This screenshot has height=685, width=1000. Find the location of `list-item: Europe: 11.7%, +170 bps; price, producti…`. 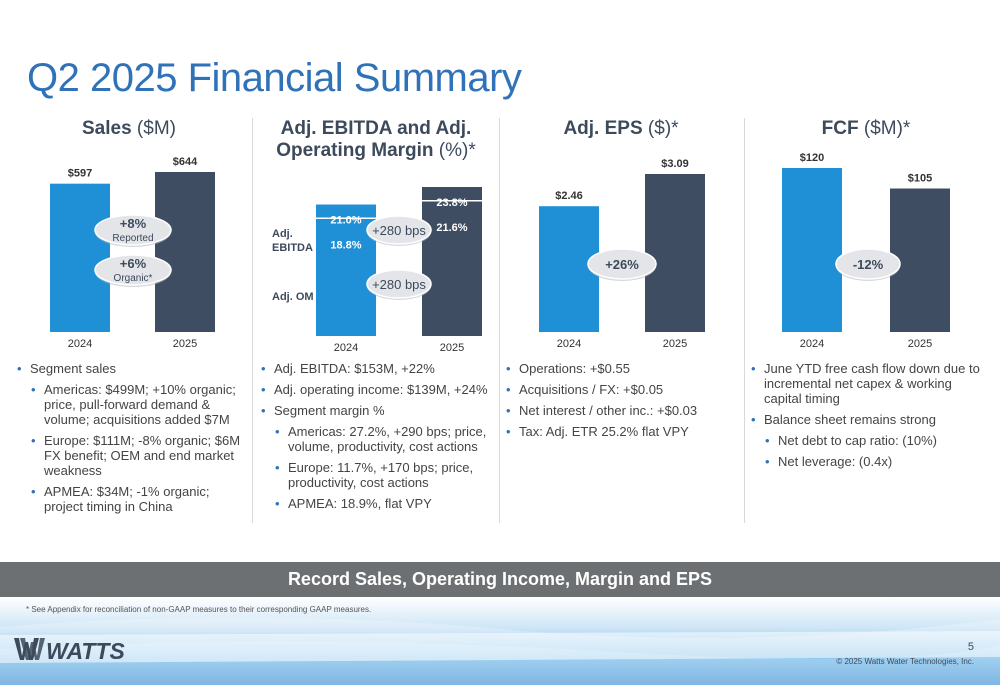

list-item: Europe: 11.7%, +170 bps; price, producti… is located at coordinates (376, 475).